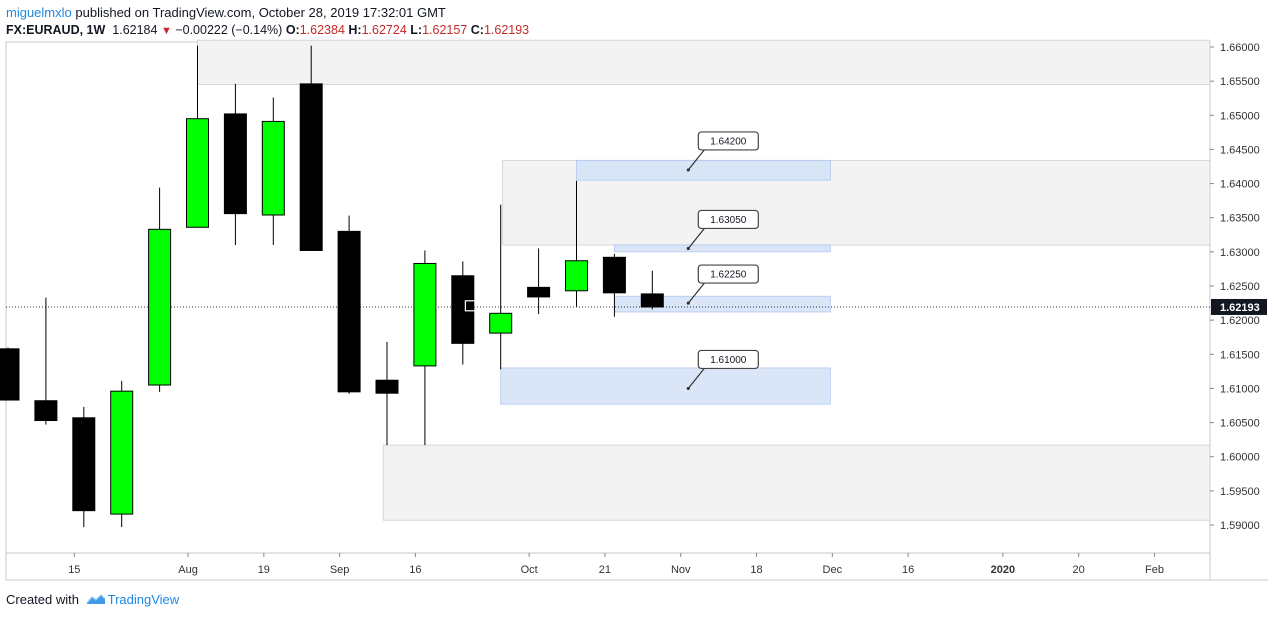 The width and height of the screenshot is (1274, 618). Describe the element at coordinates (188, 570) in the screenshot. I see `time-tick-label: Aug` at that location.